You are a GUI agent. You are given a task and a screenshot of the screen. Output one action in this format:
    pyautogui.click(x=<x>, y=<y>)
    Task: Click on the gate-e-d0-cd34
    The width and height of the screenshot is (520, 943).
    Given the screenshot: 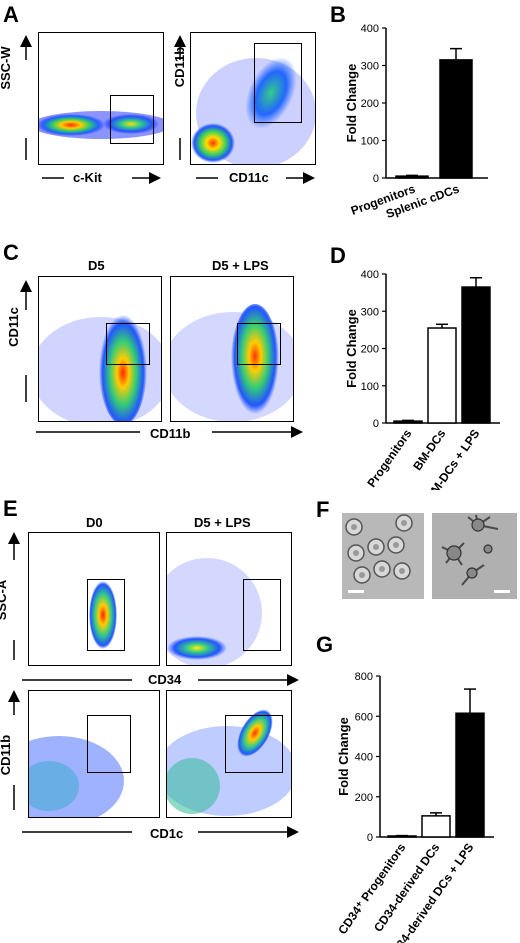 What is the action you would take?
    pyautogui.click(x=106, y=615)
    